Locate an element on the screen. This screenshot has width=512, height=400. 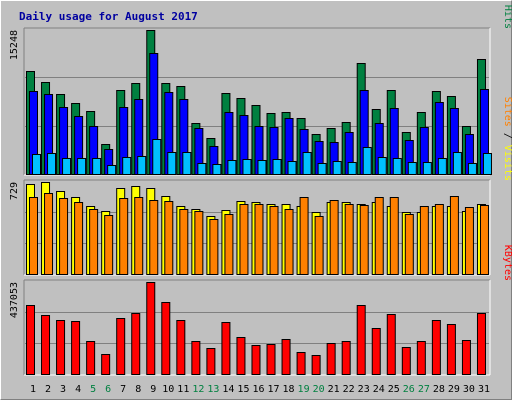
x-tick-label-26: 26 is located at coordinates (409, 389).